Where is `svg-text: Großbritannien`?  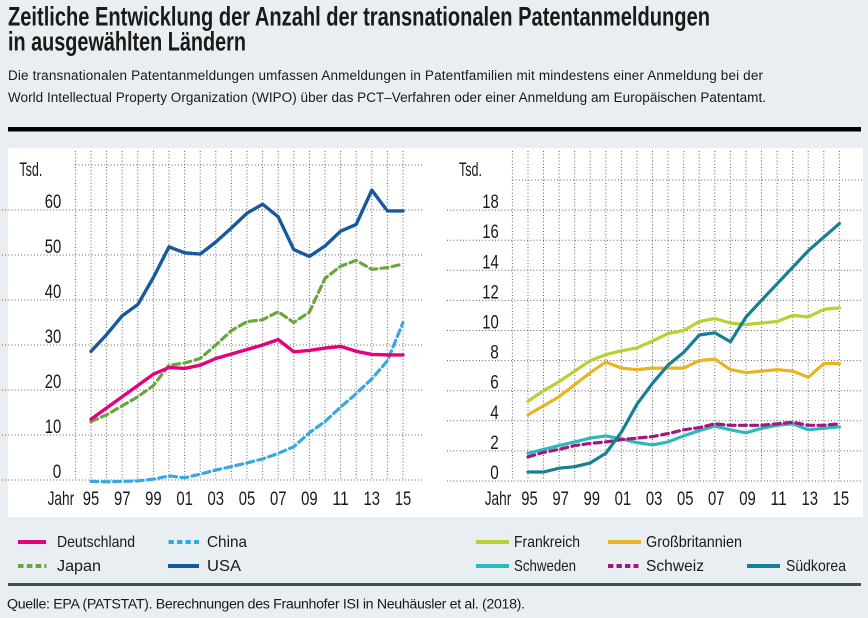 svg-text: Großbritannien is located at coordinates (694, 542).